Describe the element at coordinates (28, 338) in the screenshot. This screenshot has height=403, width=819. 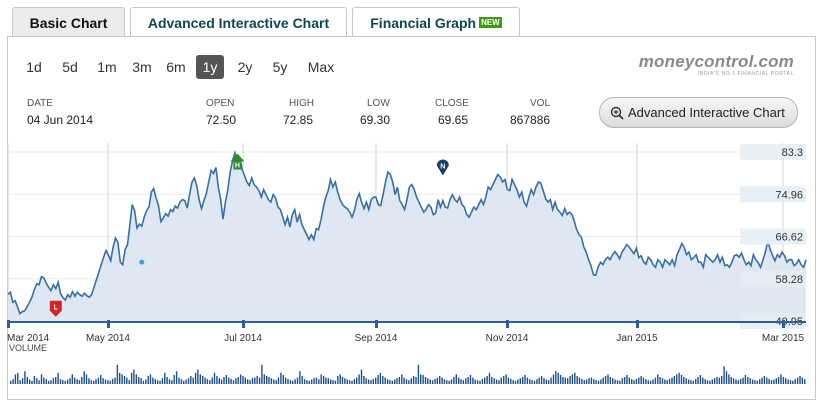
I see `x-axis-label: Mar 2014` at that location.